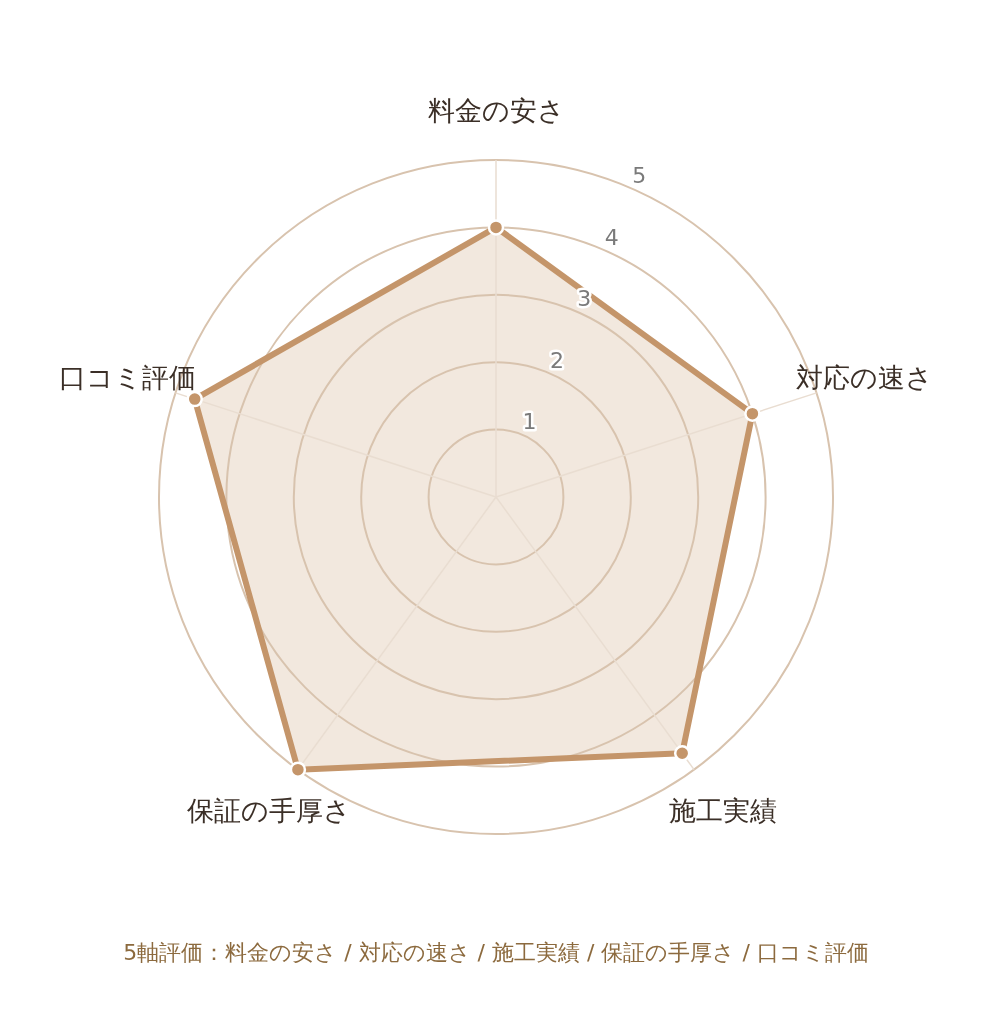 Image resolution: width=993 pixels, height=1017 pixels. What do you see at coordinates (529, 422) in the screenshot?
I see `y-tick-label: 1` at bounding box center [529, 422].